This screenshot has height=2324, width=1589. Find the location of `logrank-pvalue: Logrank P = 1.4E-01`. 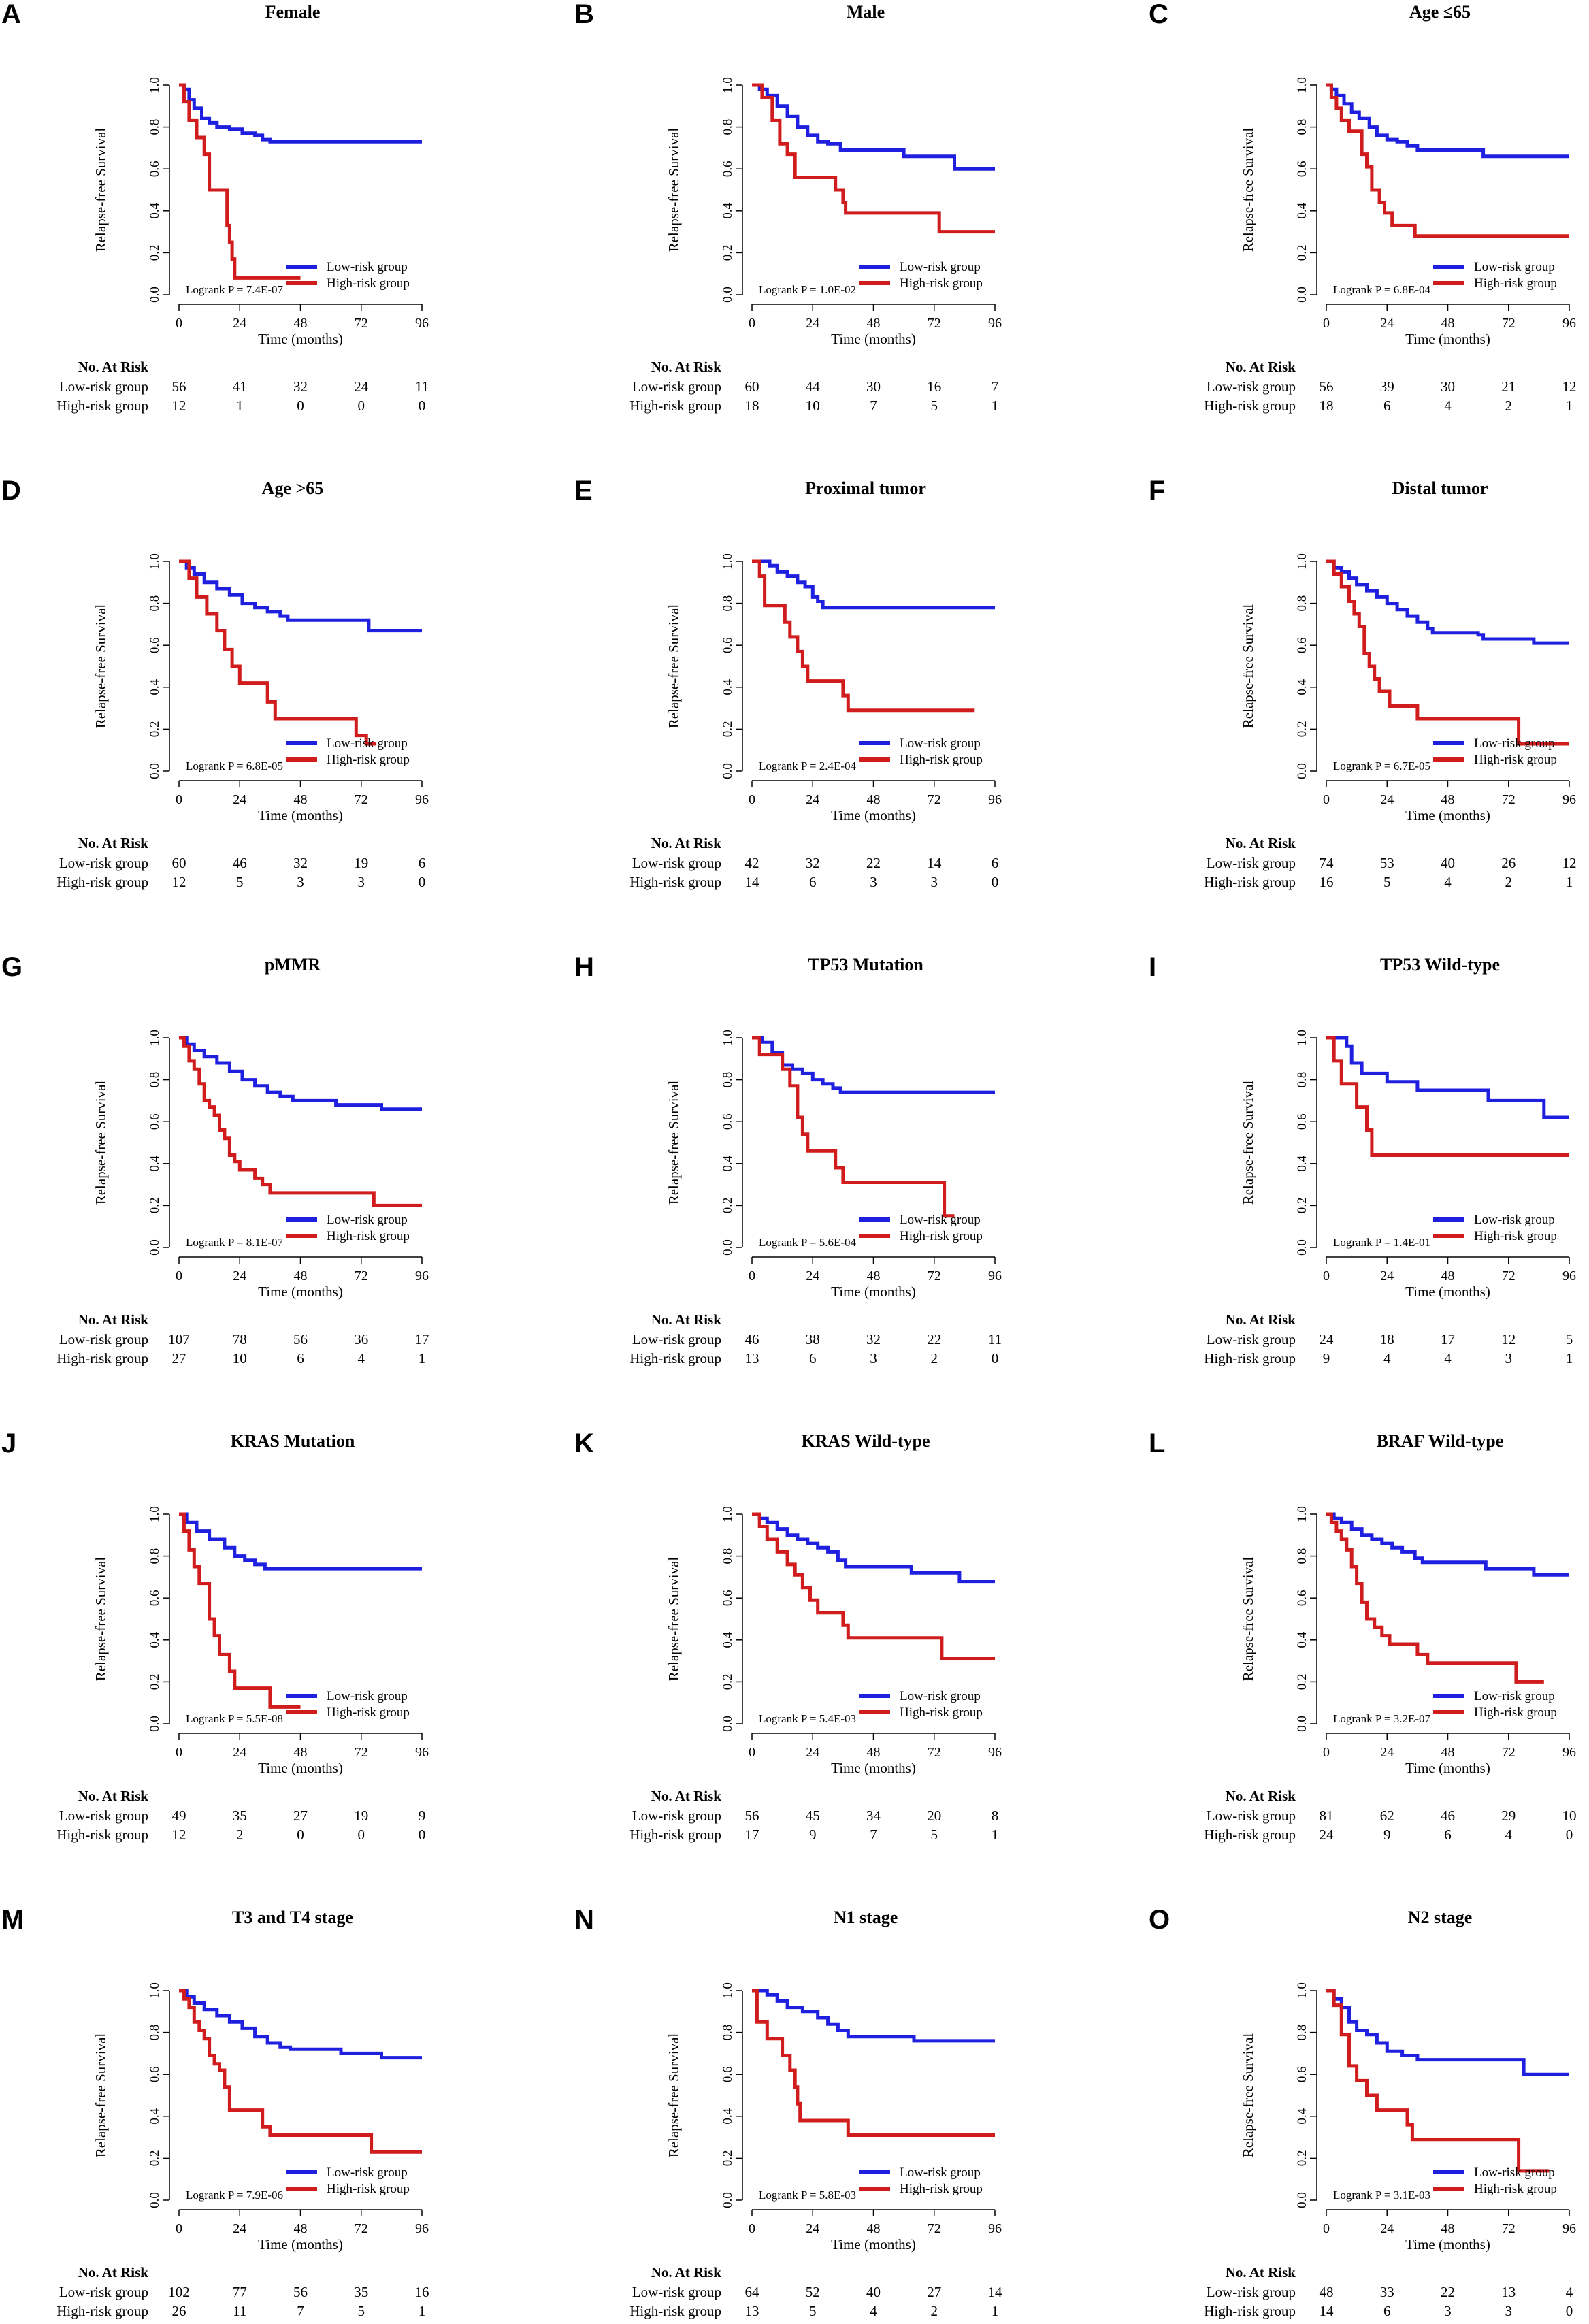

logrank-pvalue: Logrank P = 1.4E-01 is located at coordinates (1381, 1242).